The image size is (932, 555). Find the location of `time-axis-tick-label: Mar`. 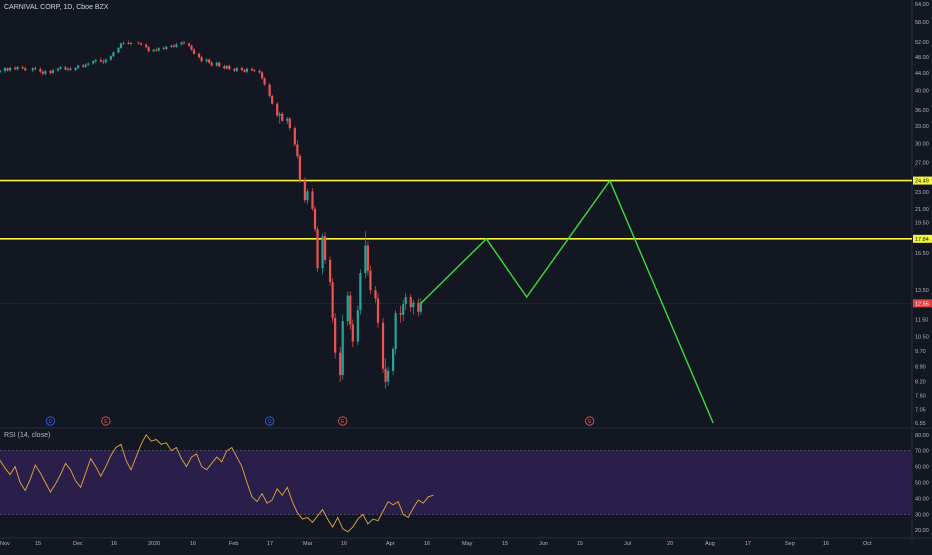

time-axis-tick-label: Mar is located at coordinates (308, 544).